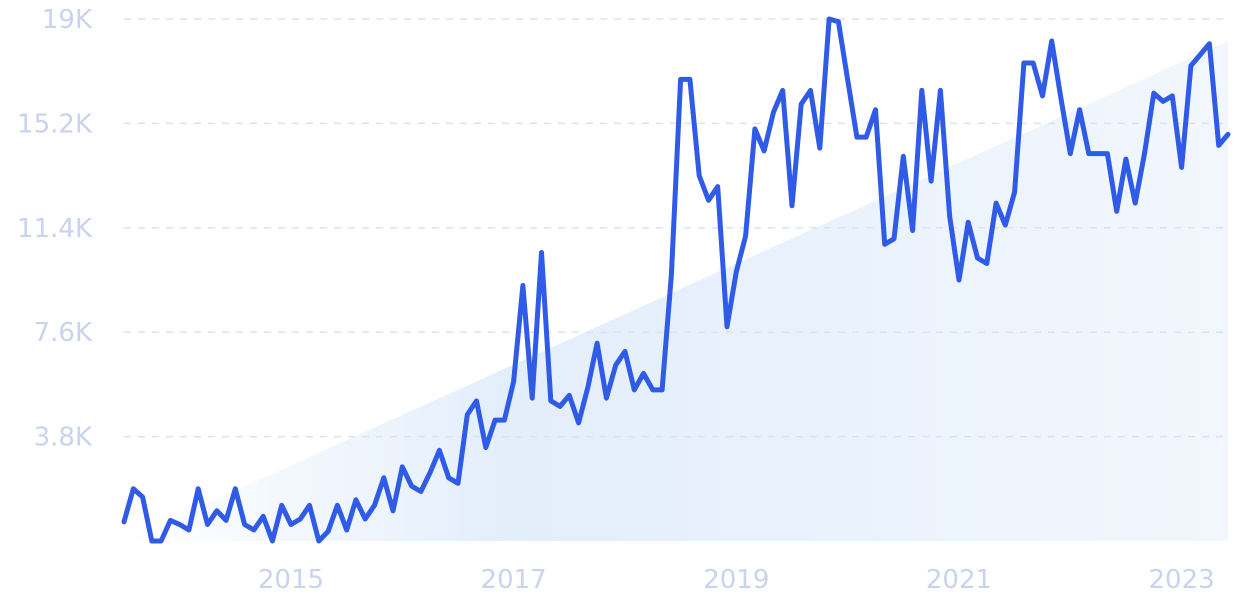  Describe the element at coordinates (55, 124) in the screenshot. I see `y-tick-label: 15.2K` at that location.